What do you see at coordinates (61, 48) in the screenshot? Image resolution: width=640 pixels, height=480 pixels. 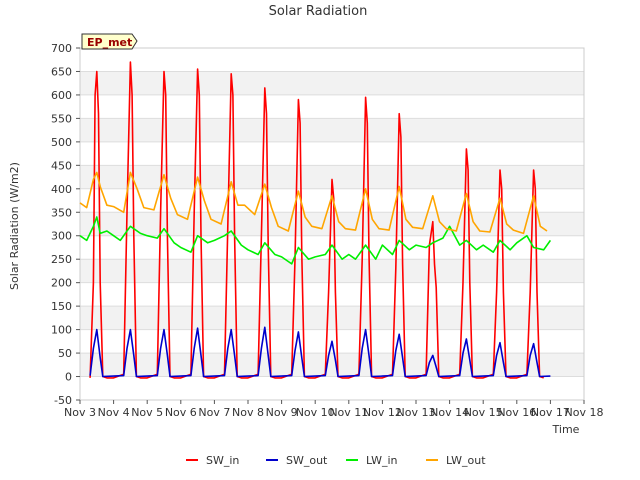 I see `y-tick-label: 700` at bounding box center [61, 48].